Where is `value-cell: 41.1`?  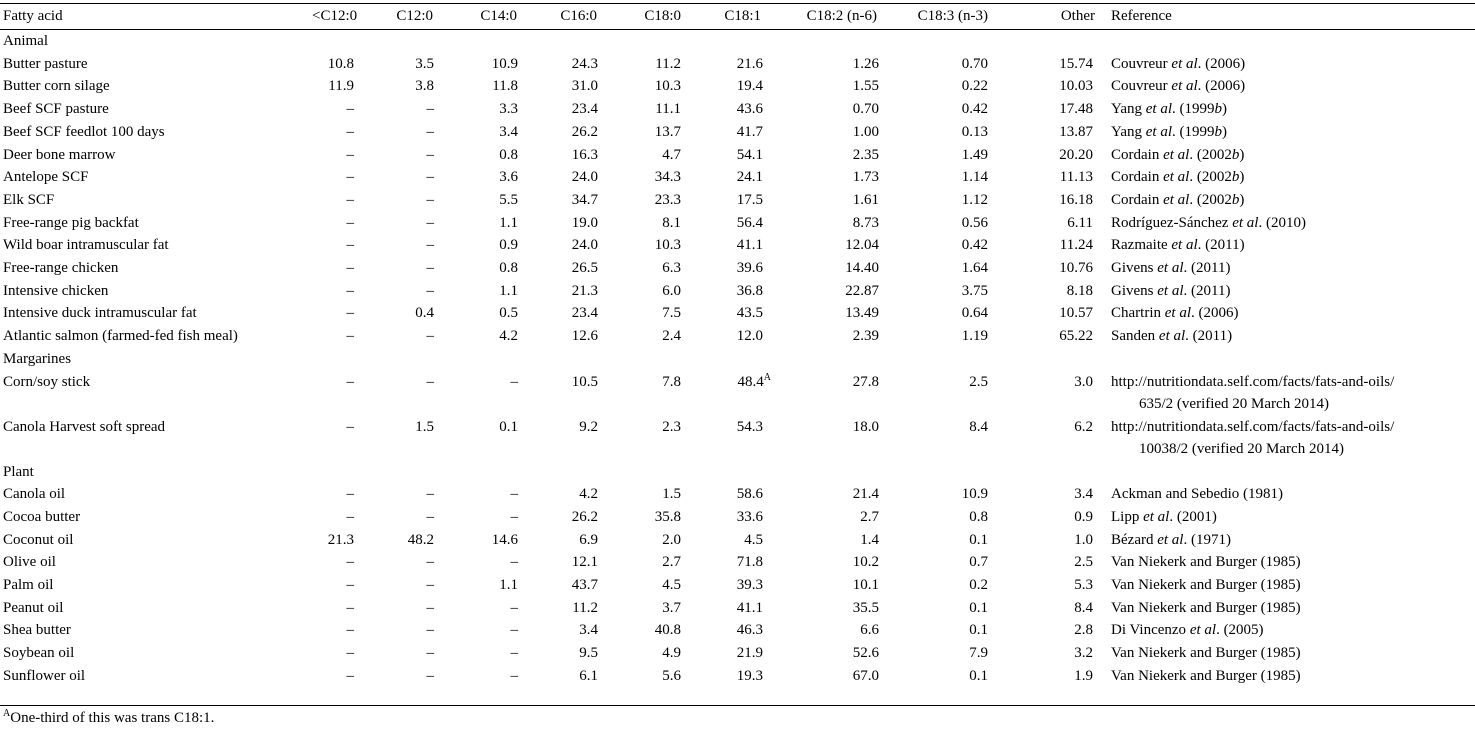 value-cell: 41.1 is located at coordinates (735, 608).